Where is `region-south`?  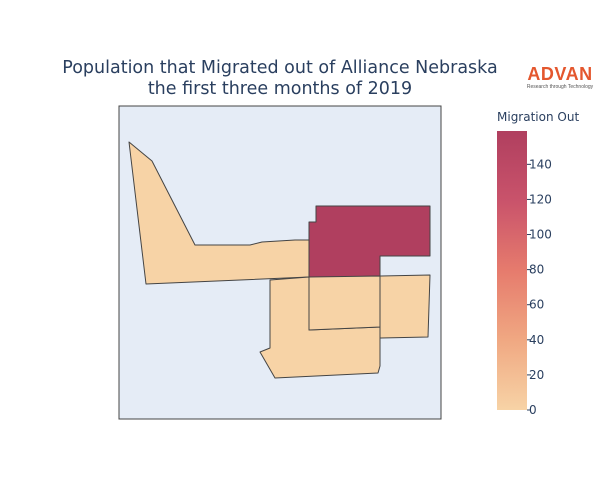 region-south is located at coordinates (344, 303).